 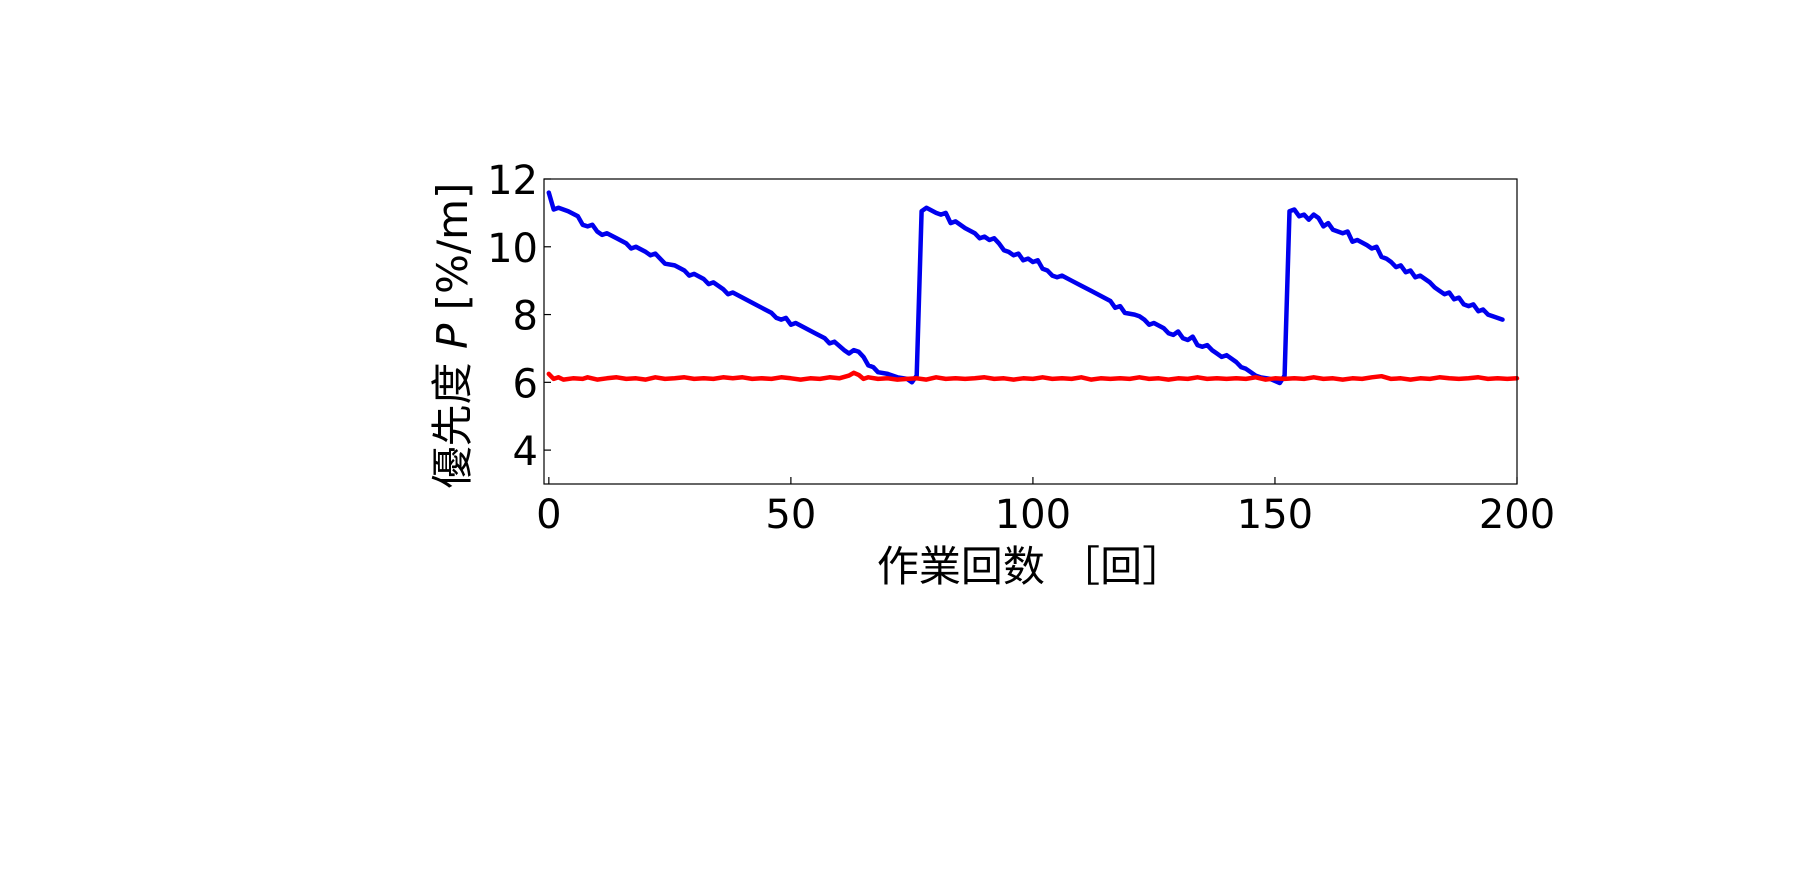 What do you see at coordinates (1033, 515) in the screenshot?
I see `x-tick-label: 100` at bounding box center [1033, 515].